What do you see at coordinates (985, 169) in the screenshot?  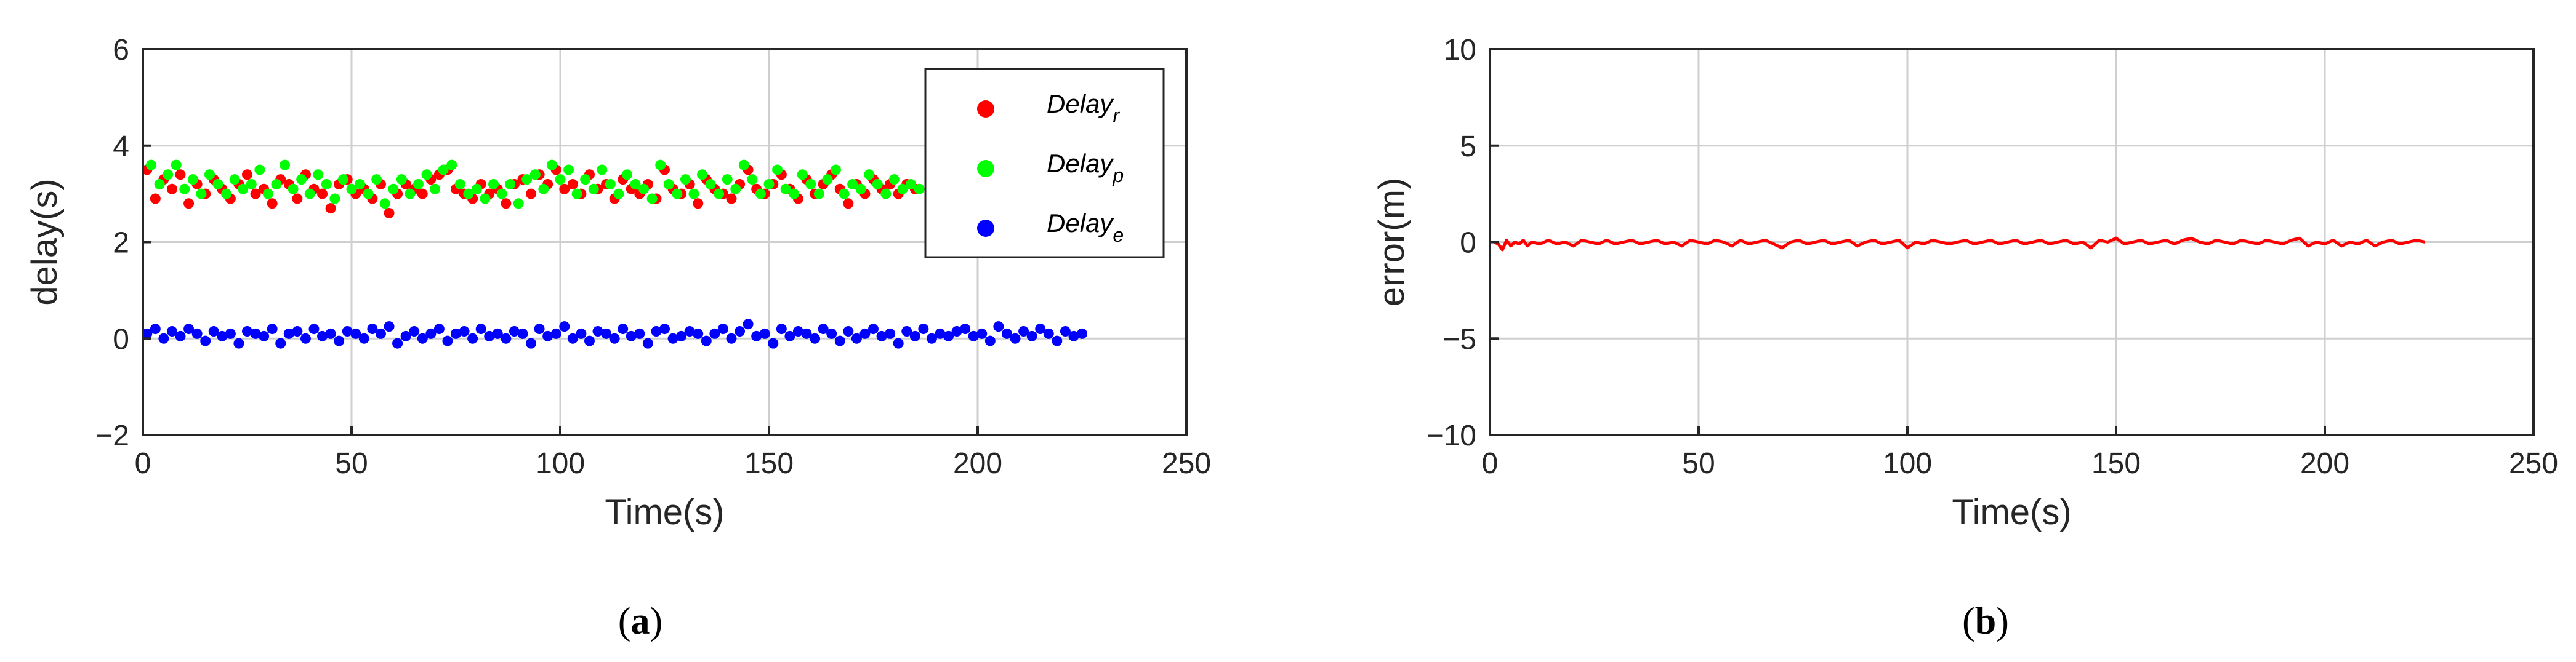 I see `legend-marker-p` at bounding box center [985, 169].